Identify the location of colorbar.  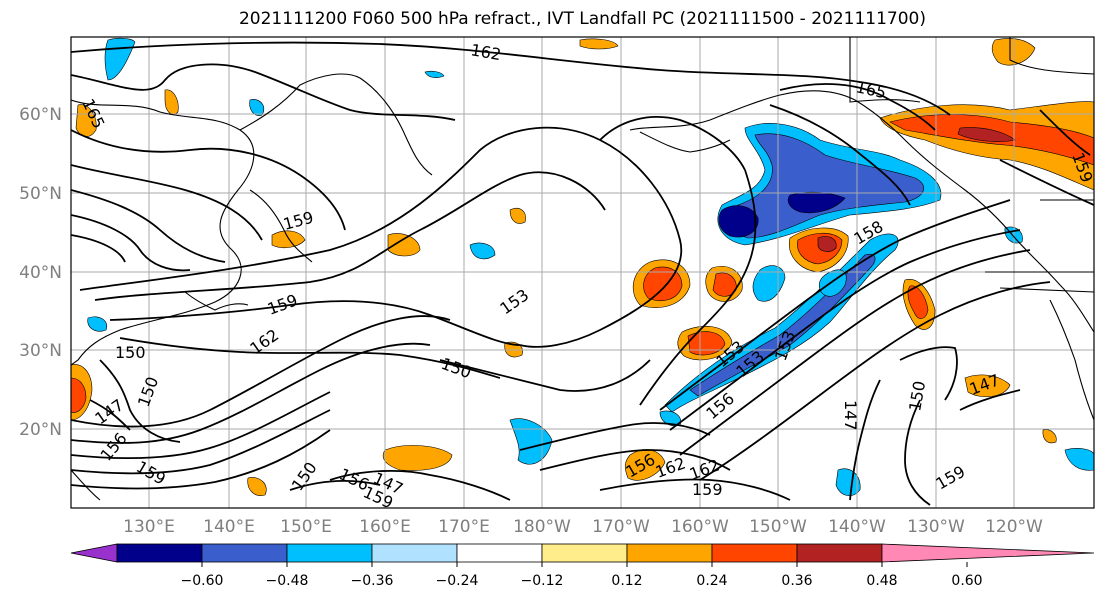
(582, 553).